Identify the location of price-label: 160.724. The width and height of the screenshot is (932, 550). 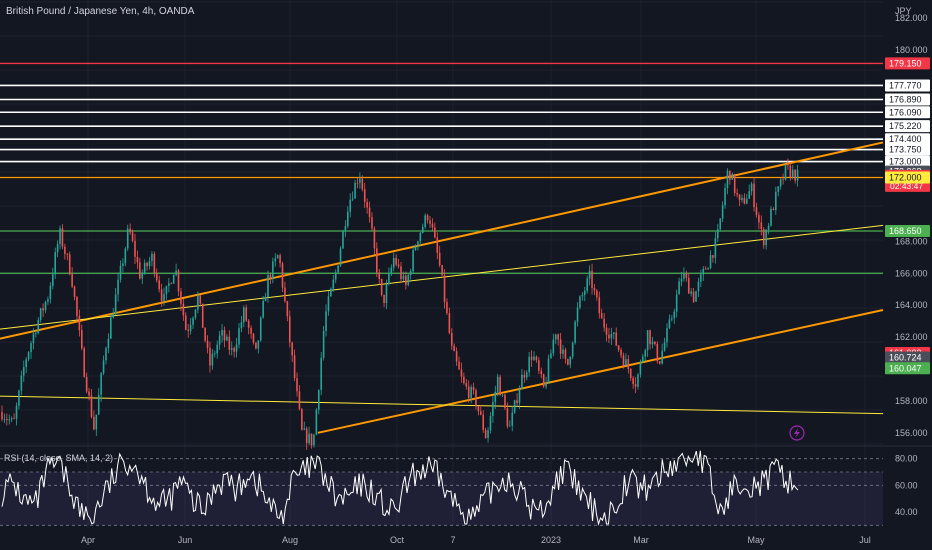
(905, 357).